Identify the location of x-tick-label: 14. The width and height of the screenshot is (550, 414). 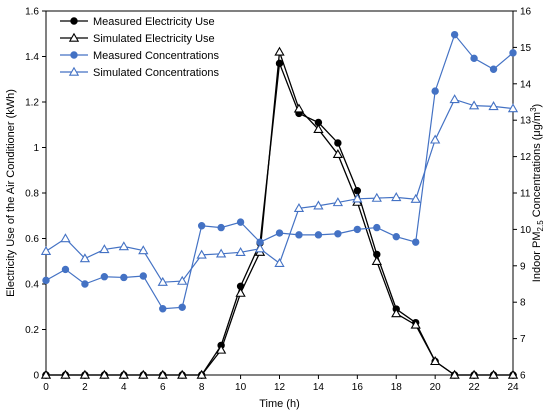
(319, 387).